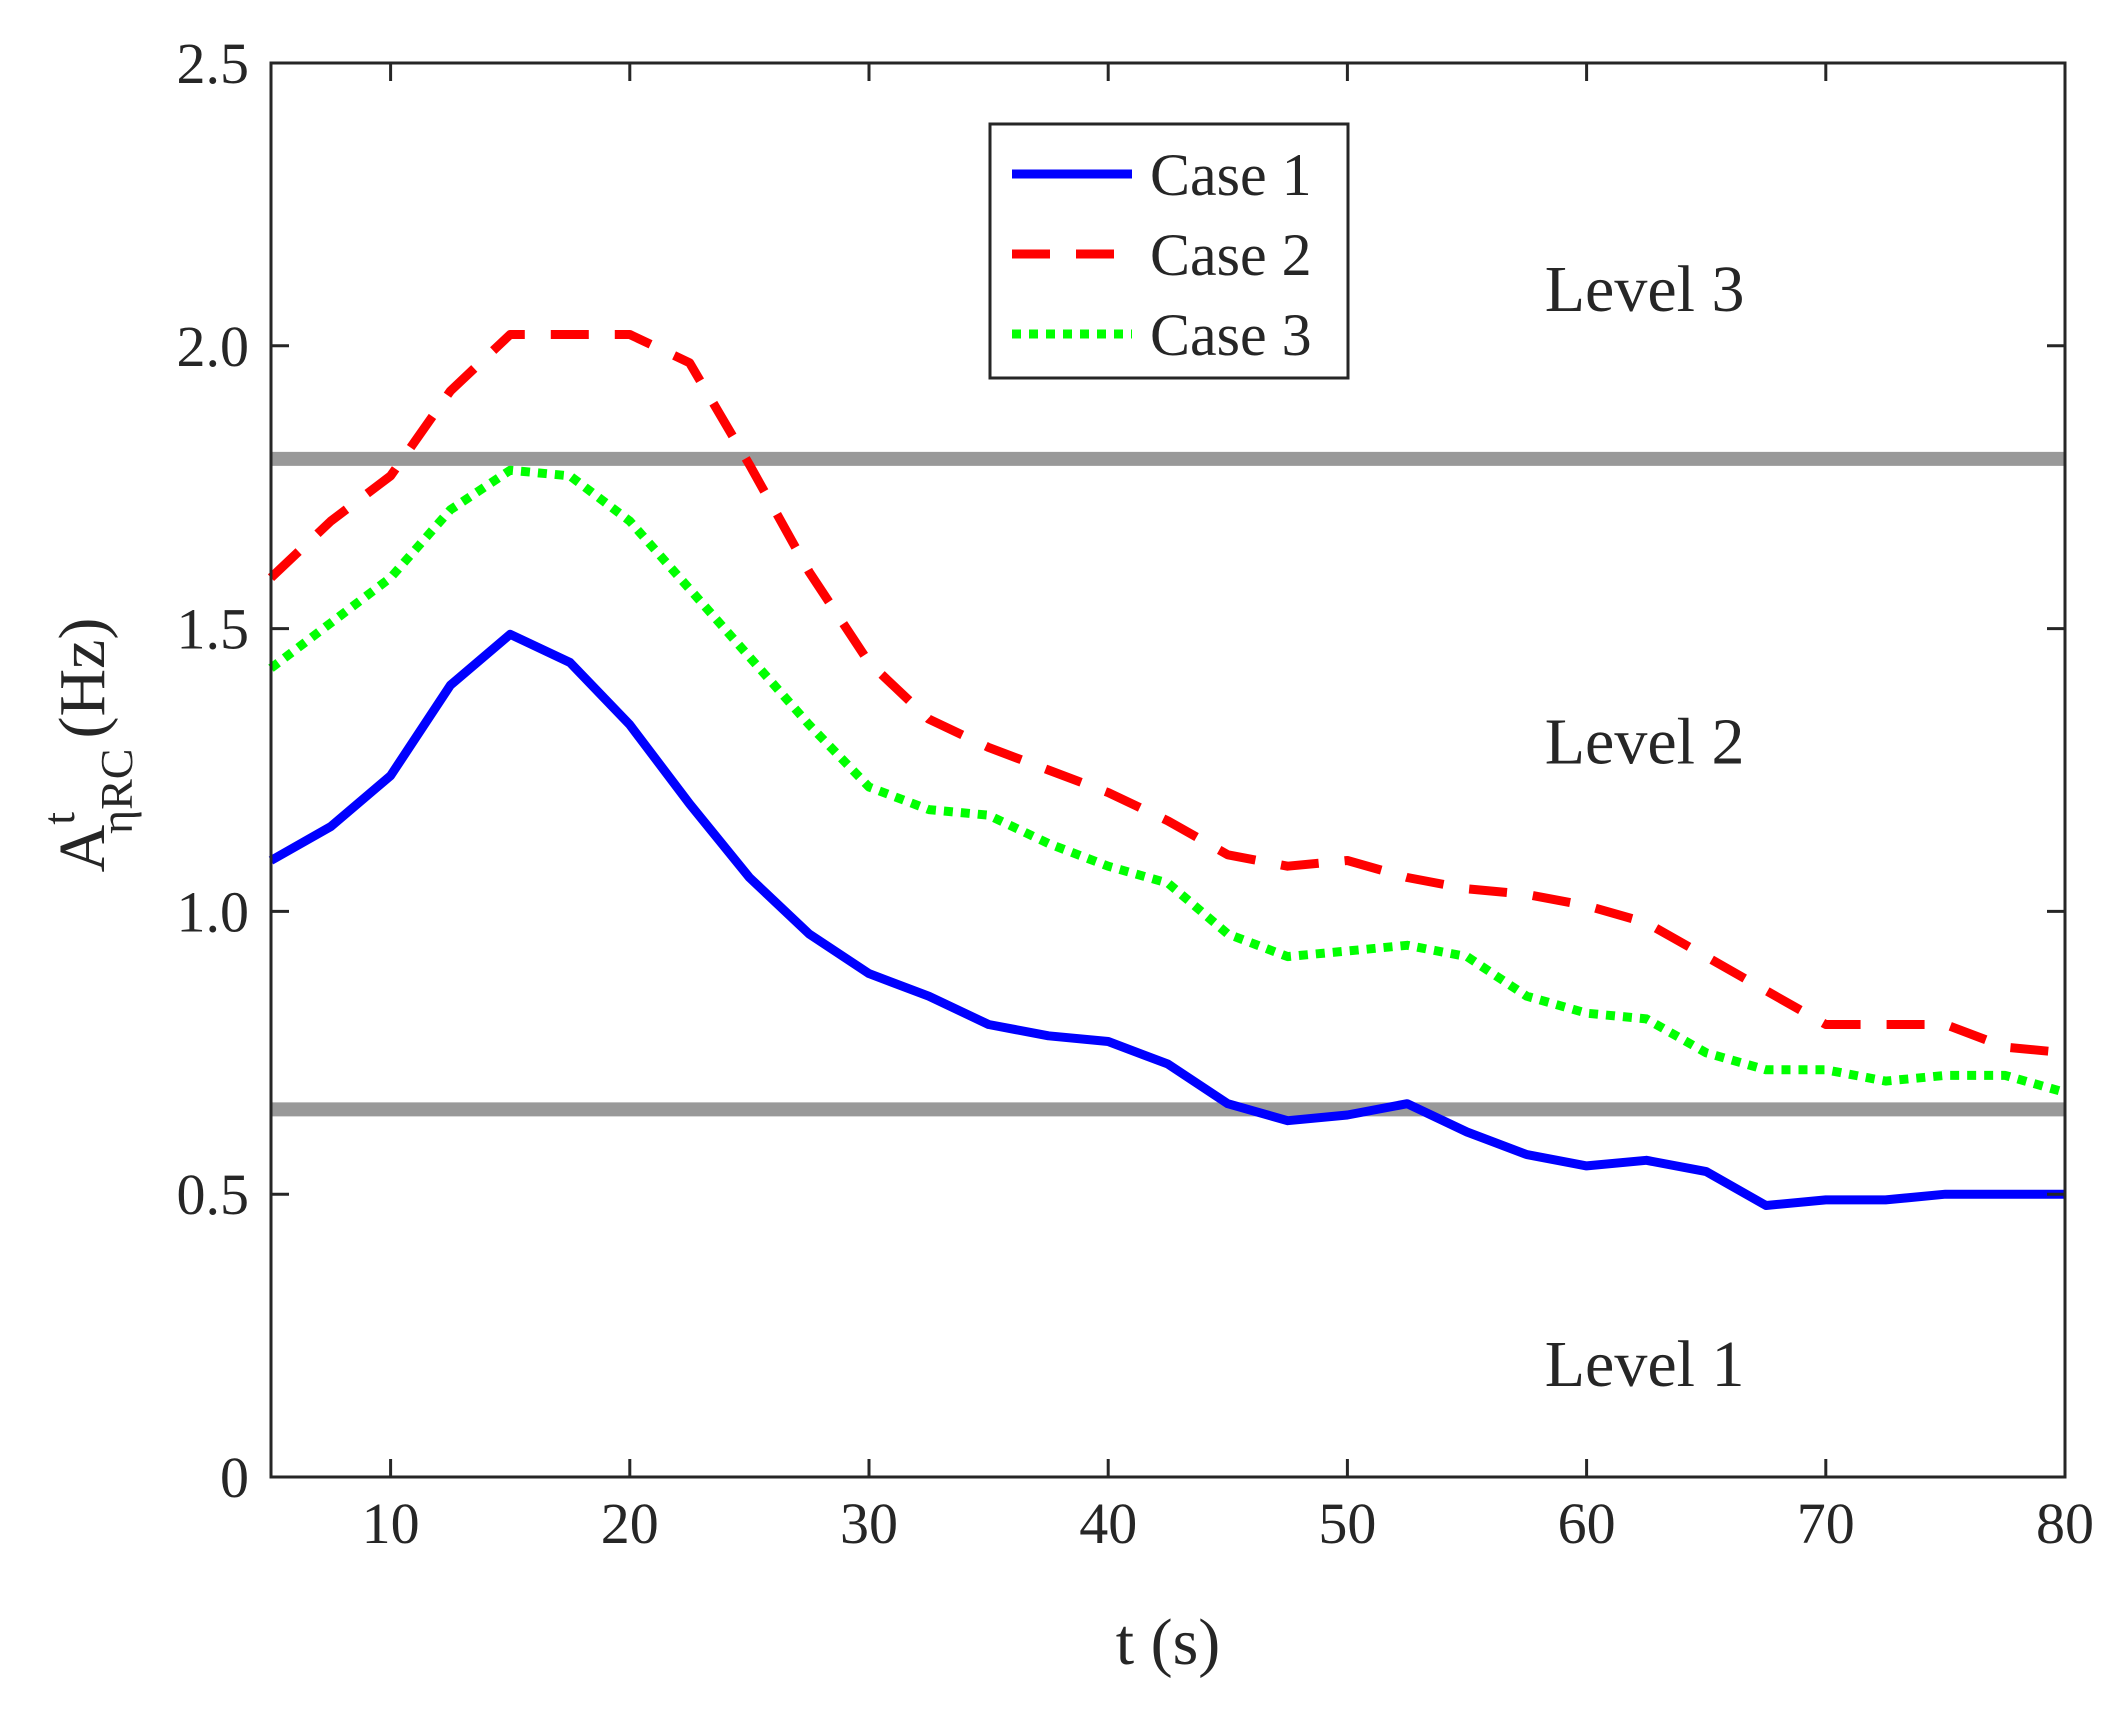 The image size is (2126, 1711). What do you see at coordinates (1108, 1523) in the screenshot?
I see `x-tick-label: 40` at bounding box center [1108, 1523].